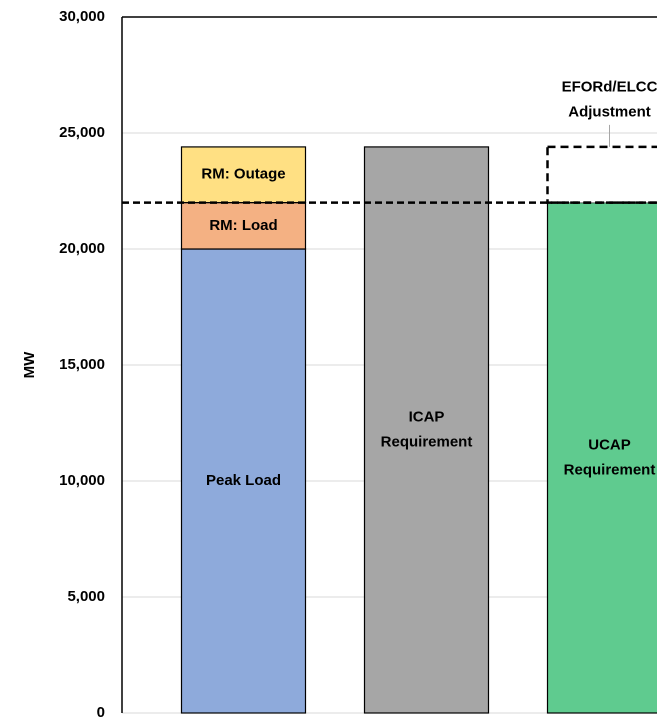  What do you see at coordinates (243, 174) in the screenshot?
I see `segment-label: RM: Outage` at bounding box center [243, 174].